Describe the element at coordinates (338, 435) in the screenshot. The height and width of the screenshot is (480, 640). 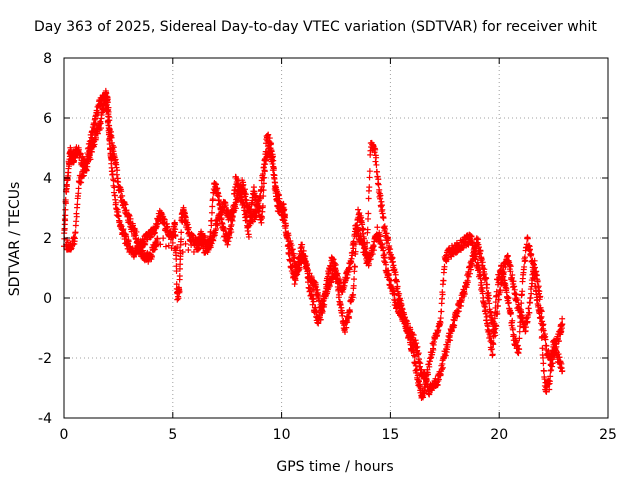
I see `x-tick-labels: 0 5 10 15 20 25` at that location.